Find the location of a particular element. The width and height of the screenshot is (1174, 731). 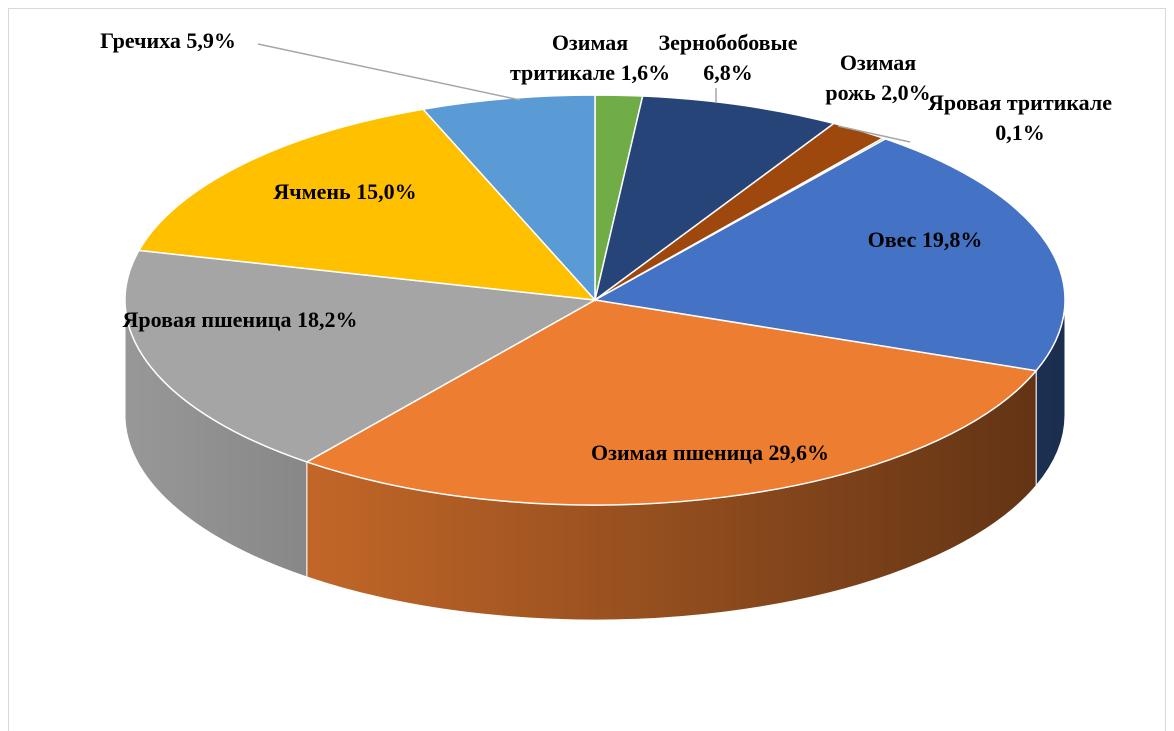

data-label: Ячмень 15,0% is located at coordinates (345, 192).